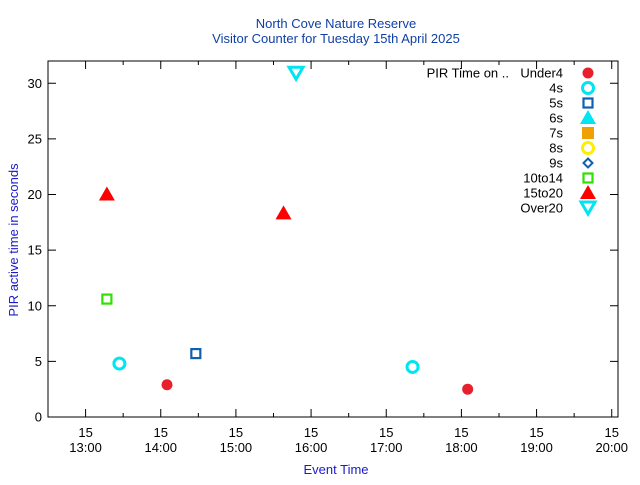  Describe the element at coordinates (588, 192) in the screenshot. I see `legend-marker-15to20` at that location.